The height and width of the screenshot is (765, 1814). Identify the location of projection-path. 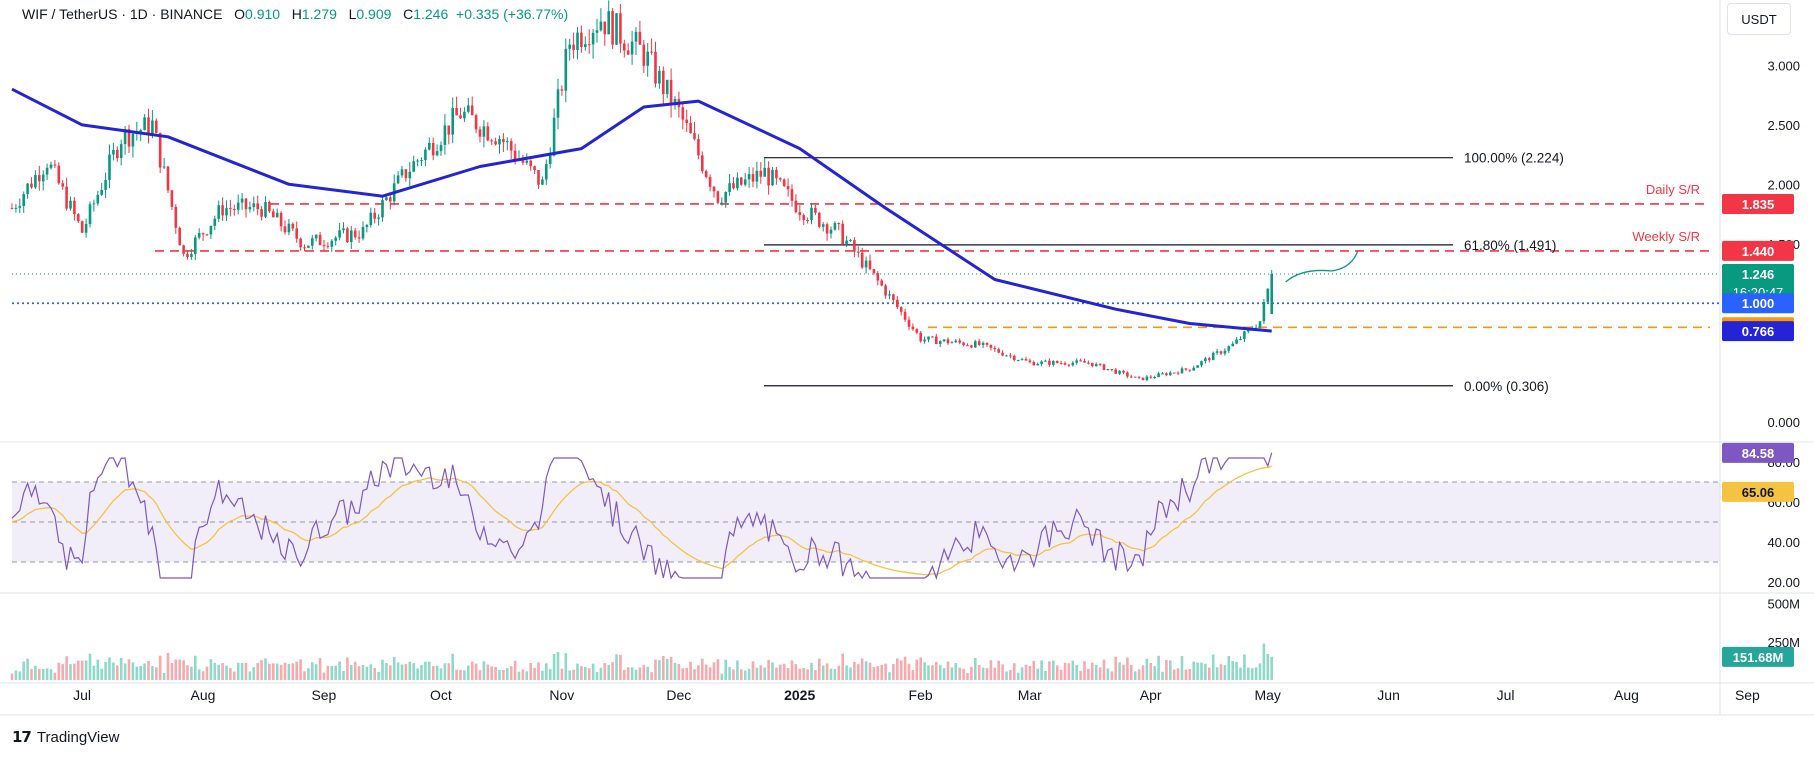
(1322, 266).